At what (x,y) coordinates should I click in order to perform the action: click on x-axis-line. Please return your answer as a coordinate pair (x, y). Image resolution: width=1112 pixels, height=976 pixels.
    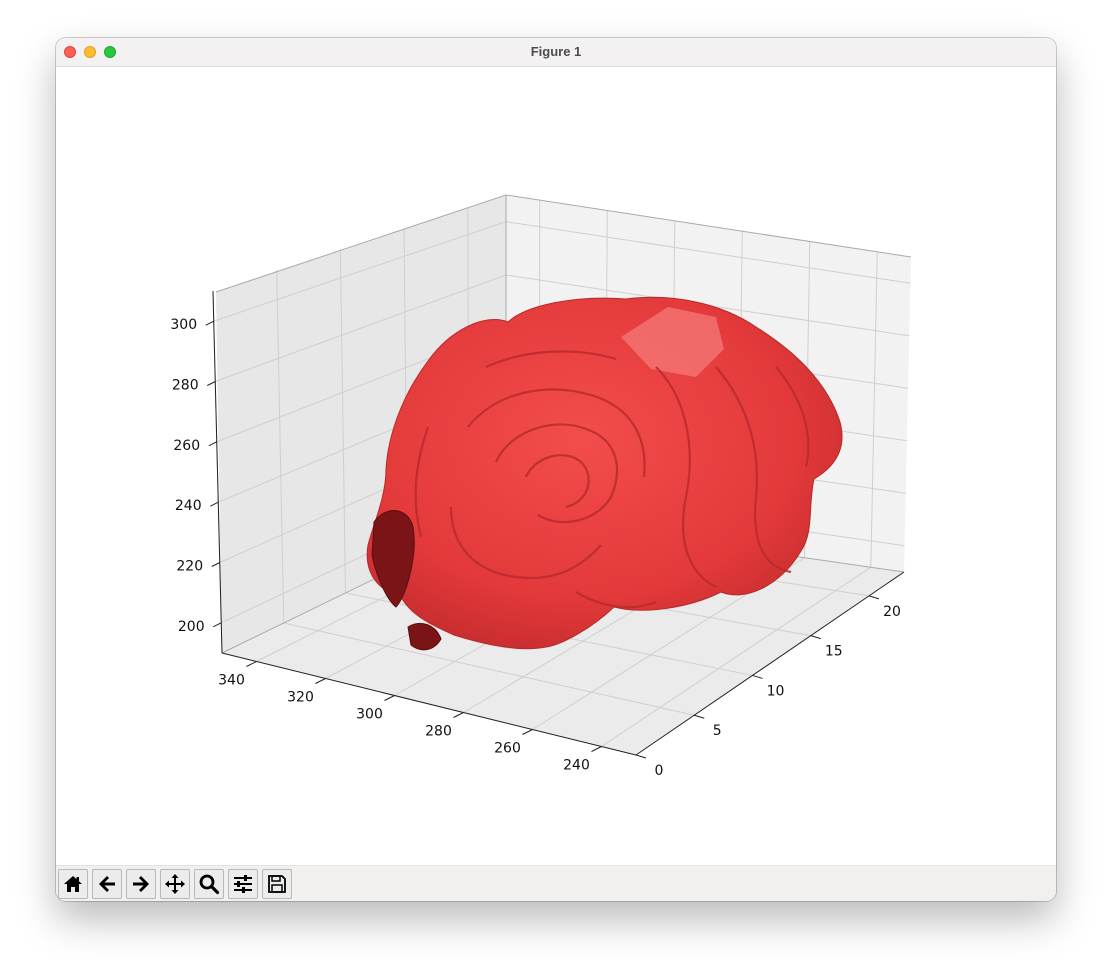
    Looking at the image, I should click on (429, 704).